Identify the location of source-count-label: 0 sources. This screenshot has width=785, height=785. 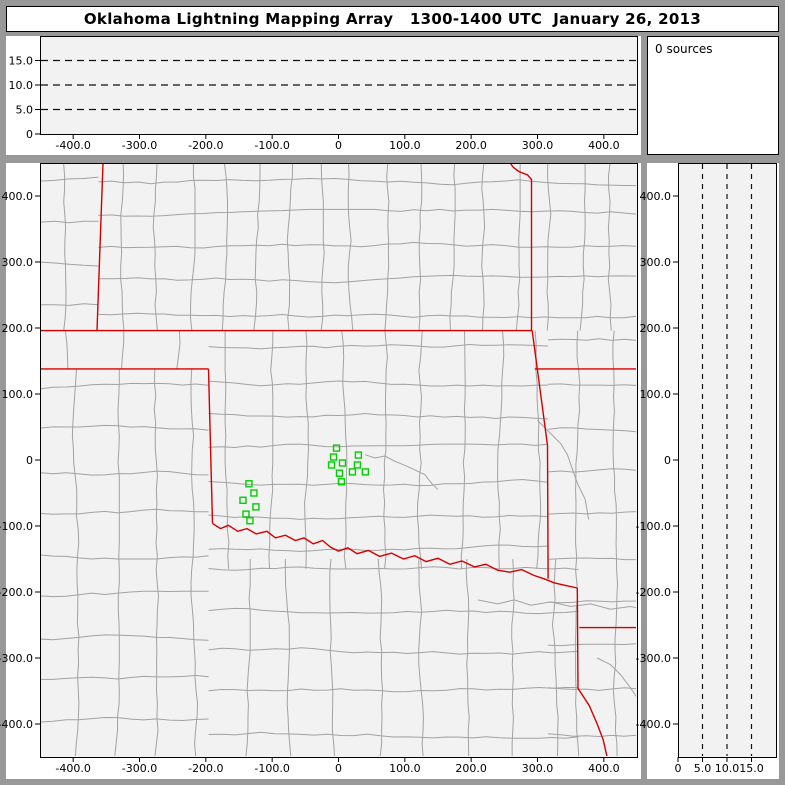
(684, 49).